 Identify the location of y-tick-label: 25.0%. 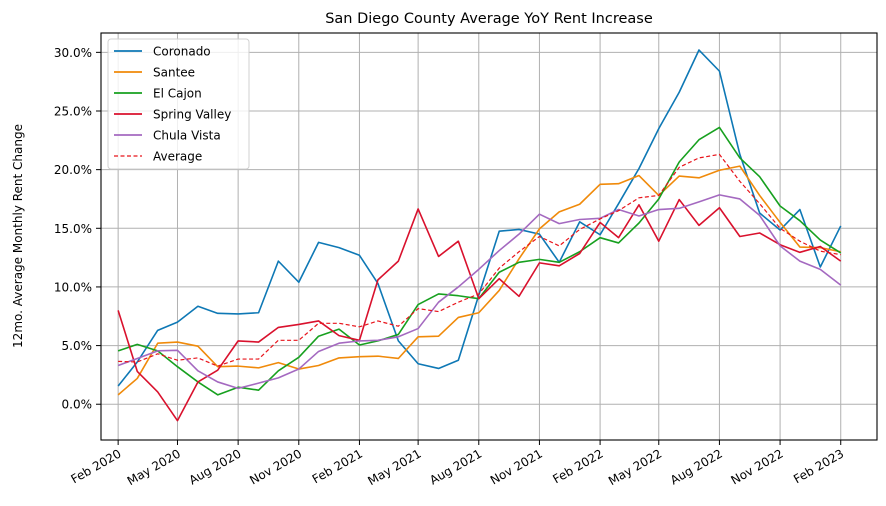
(73, 111).